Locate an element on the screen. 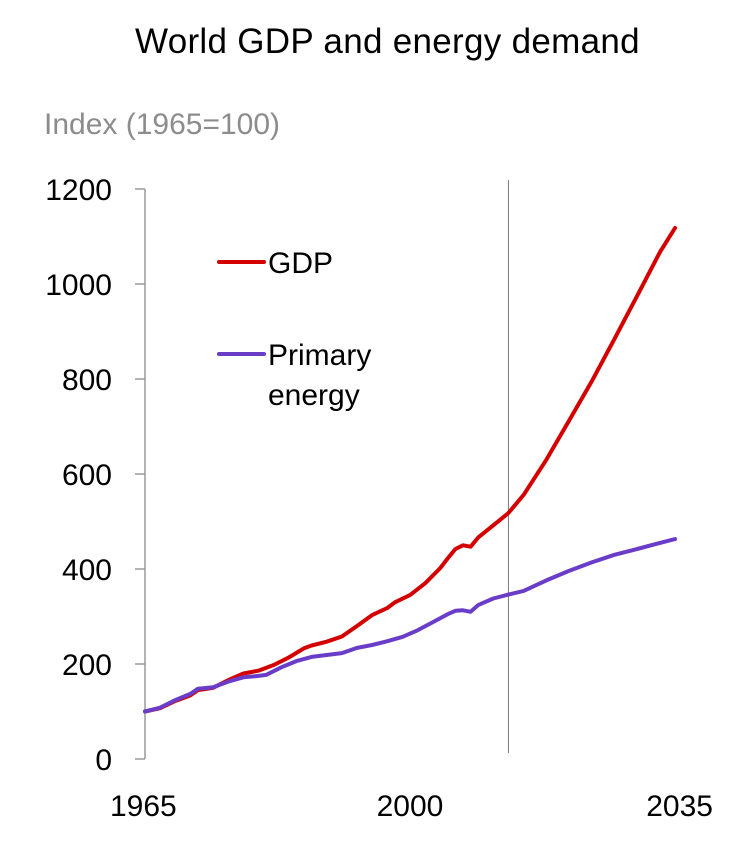 The width and height of the screenshot is (753, 846). y-tick-label: 1000 is located at coordinates (78, 285).